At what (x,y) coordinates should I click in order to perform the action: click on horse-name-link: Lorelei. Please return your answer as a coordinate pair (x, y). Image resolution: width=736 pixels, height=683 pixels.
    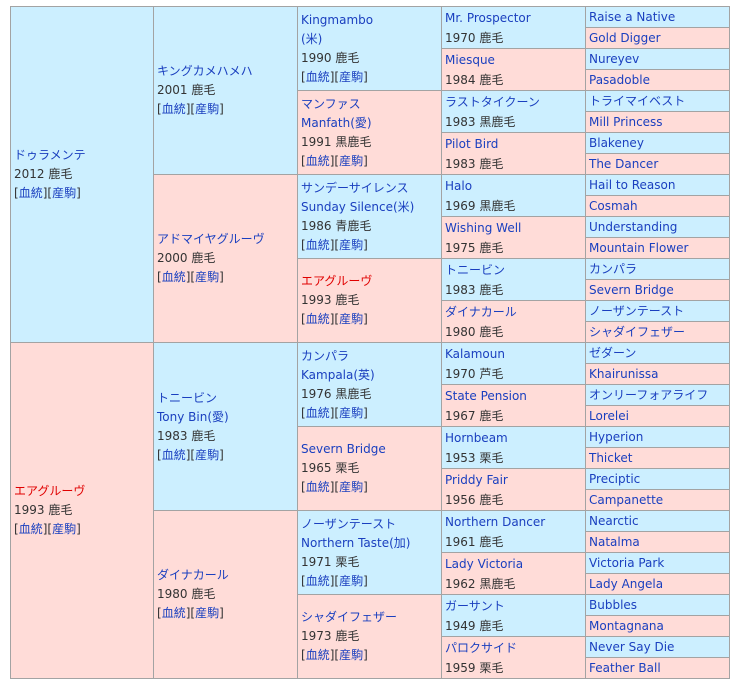
    Looking at the image, I should click on (609, 415).